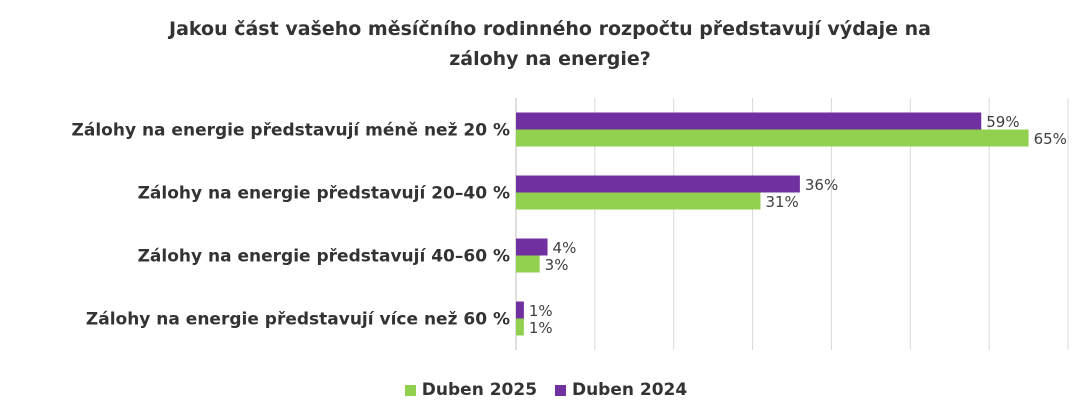 The height and width of the screenshot is (415, 1092). Describe the element at coordinates (324, 257) in the screenshot. I see `category-label: Zálohy na energie představují 40–60 %` at that location.